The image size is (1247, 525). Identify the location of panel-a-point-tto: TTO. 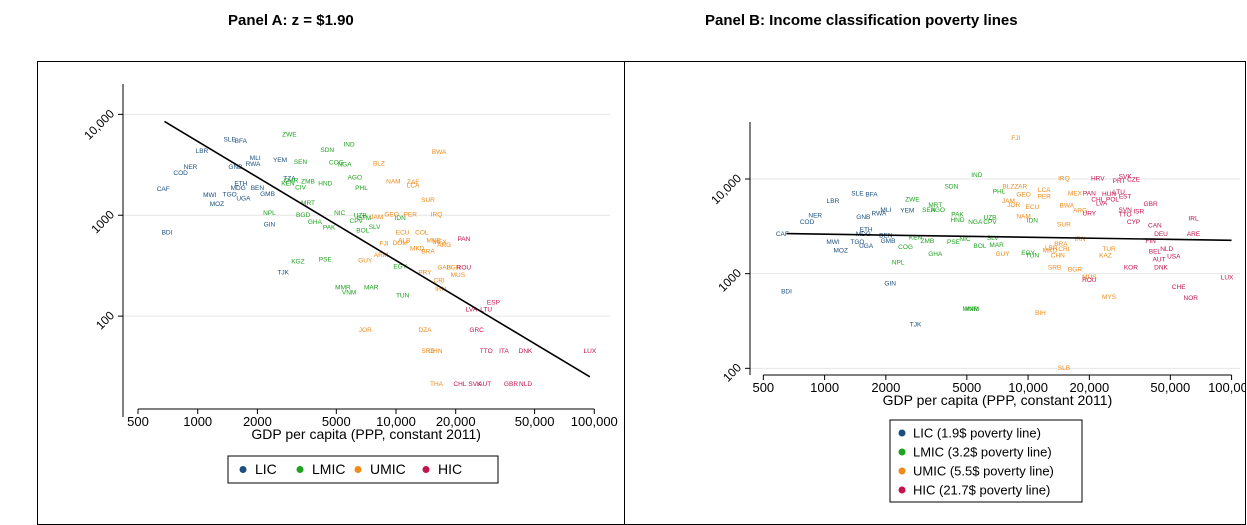
(486, 351).